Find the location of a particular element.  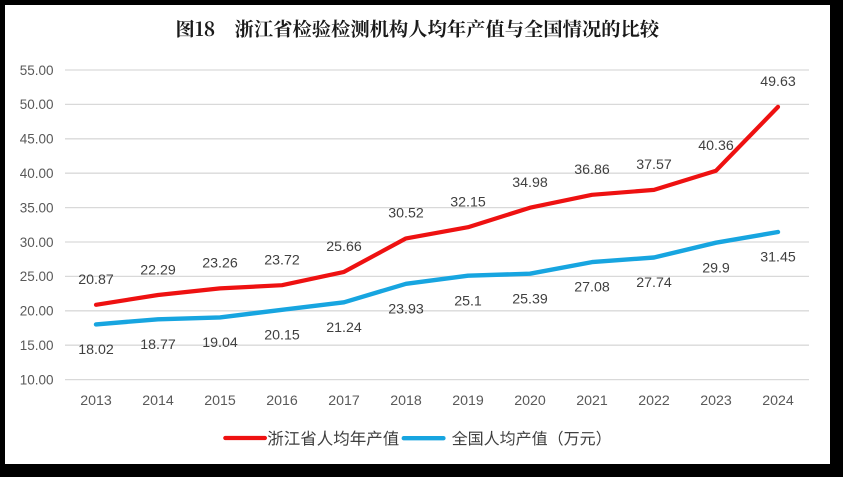

svg-text: 40.00 is located at coordinates (37, 173).